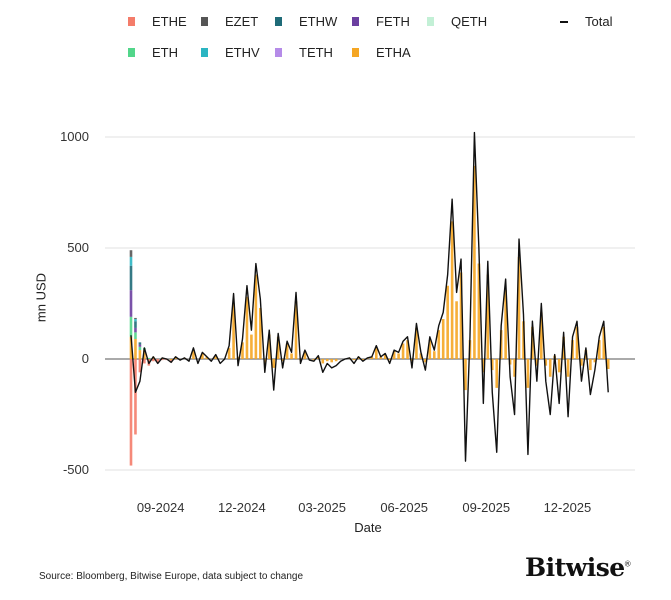 This screenshot has width=671, height=600. What do you see at coordinates (393, 21) in the screenshot?
I see `legend-label: FETH` at bounding box center [393, 21].